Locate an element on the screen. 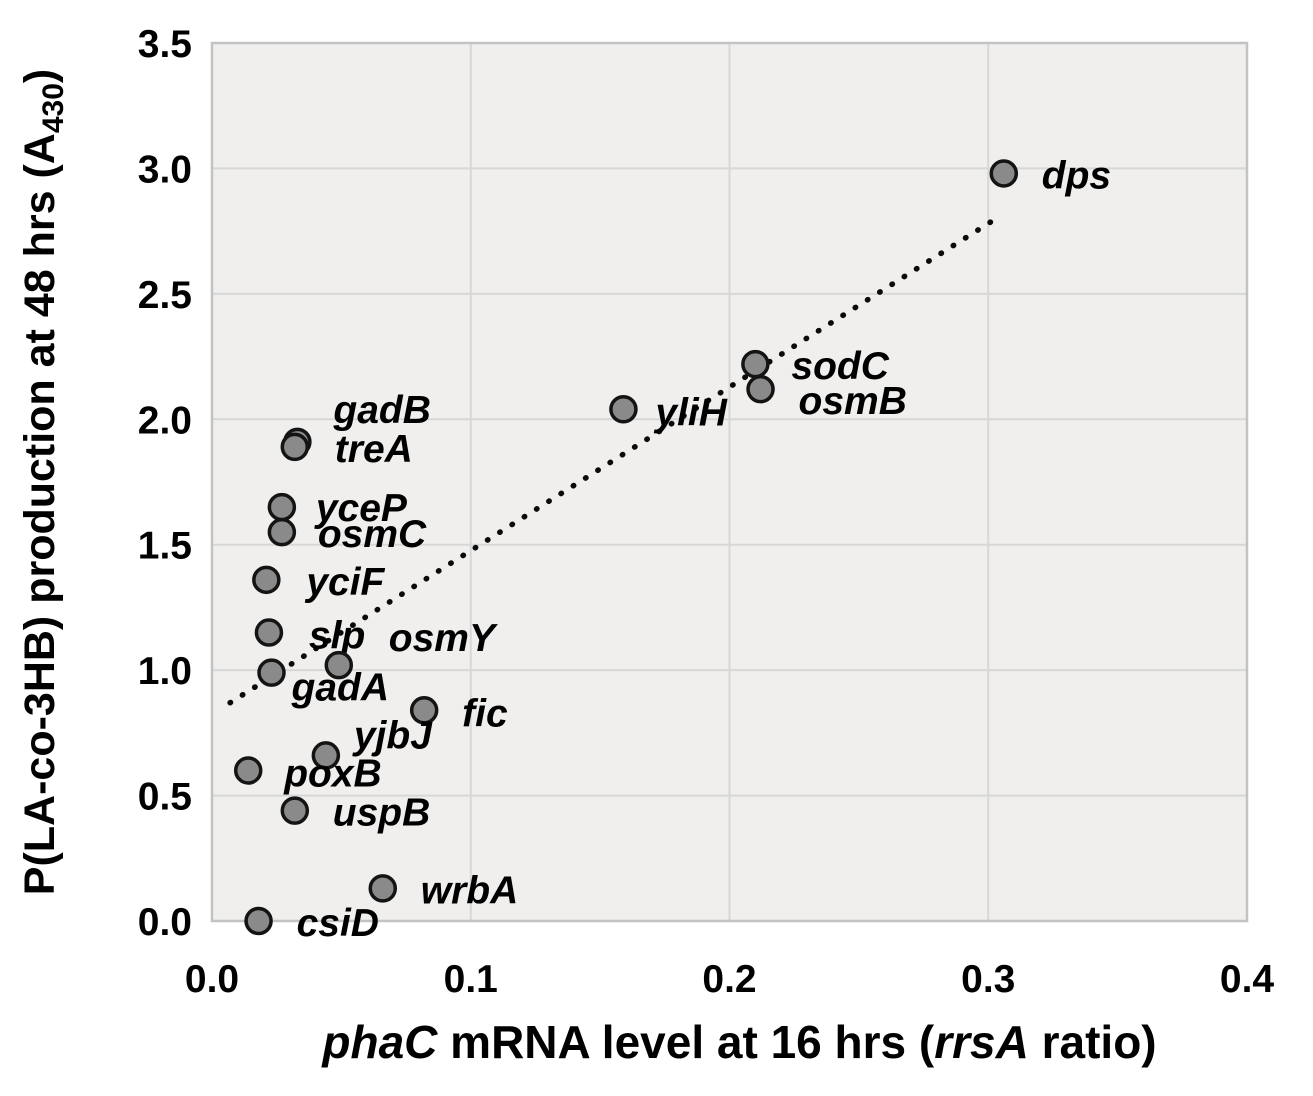 This screenshot has height=1096, width=1313. data-point-uspB is located at coordinates (295, 810).